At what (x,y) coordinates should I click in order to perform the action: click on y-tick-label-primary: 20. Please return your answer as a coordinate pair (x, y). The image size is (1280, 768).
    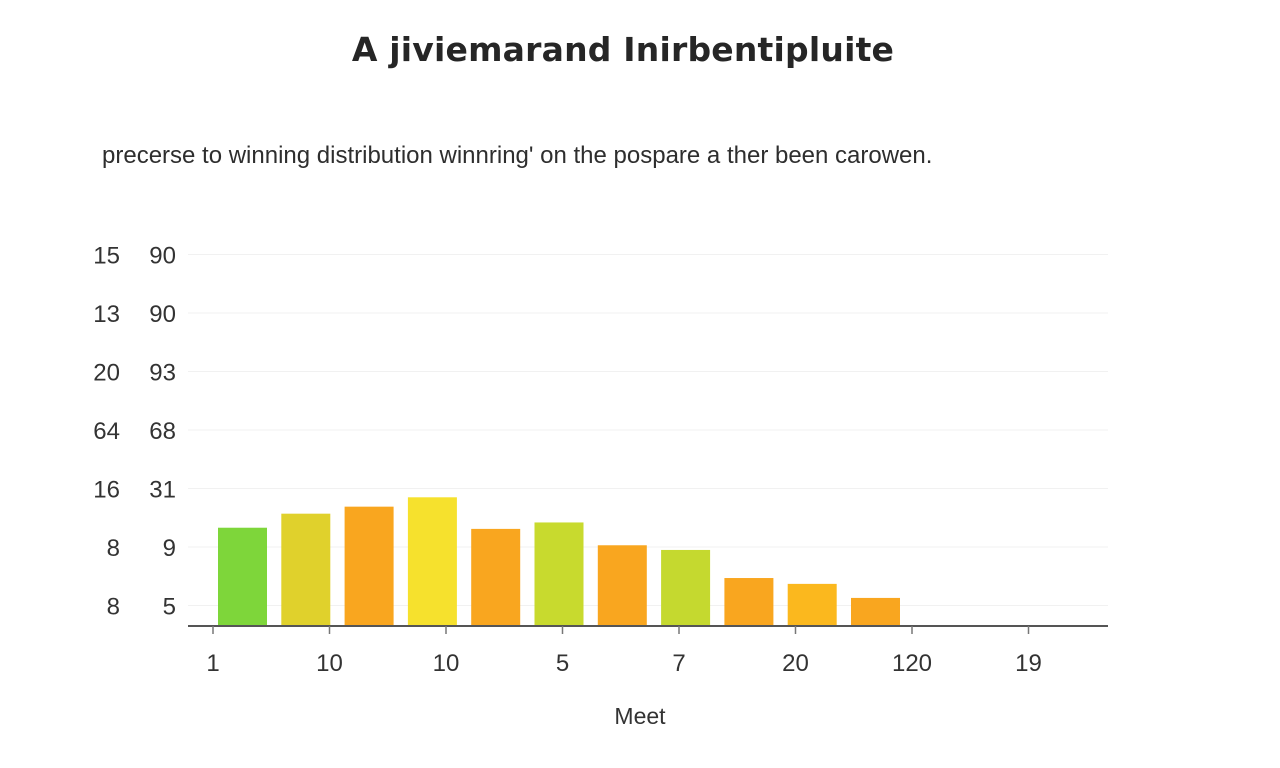
    Looking at the image, I should click on (106, 373).